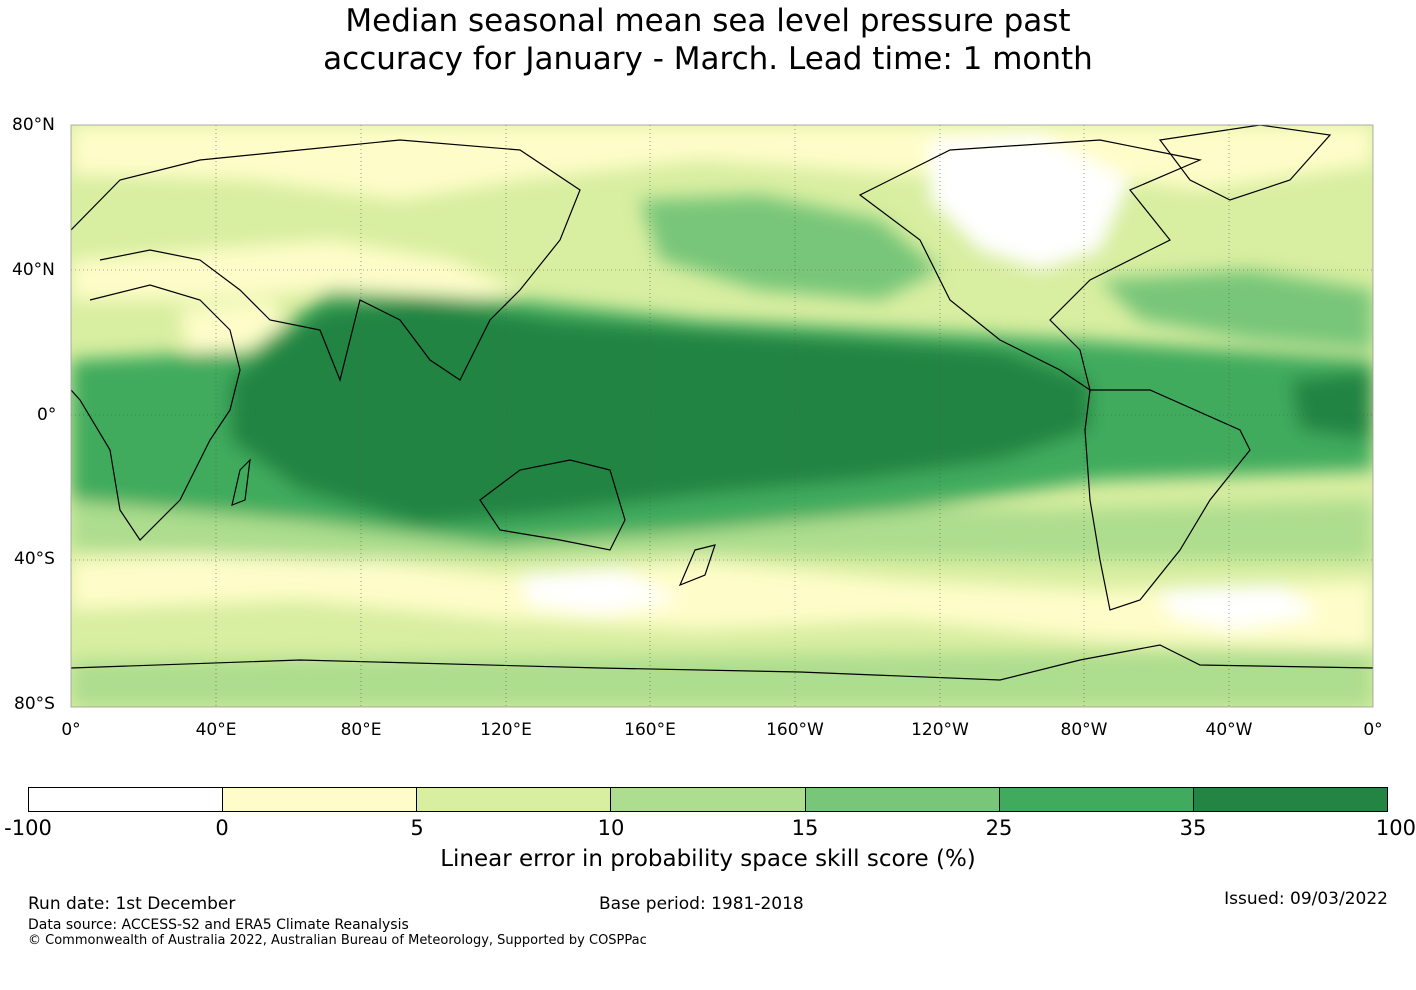 The width and height of the screenshot is (1416, 990). Describe the element at coordinates (34, 559) in the screenshot. I see `lat-label-40s: 40°S` at that location.